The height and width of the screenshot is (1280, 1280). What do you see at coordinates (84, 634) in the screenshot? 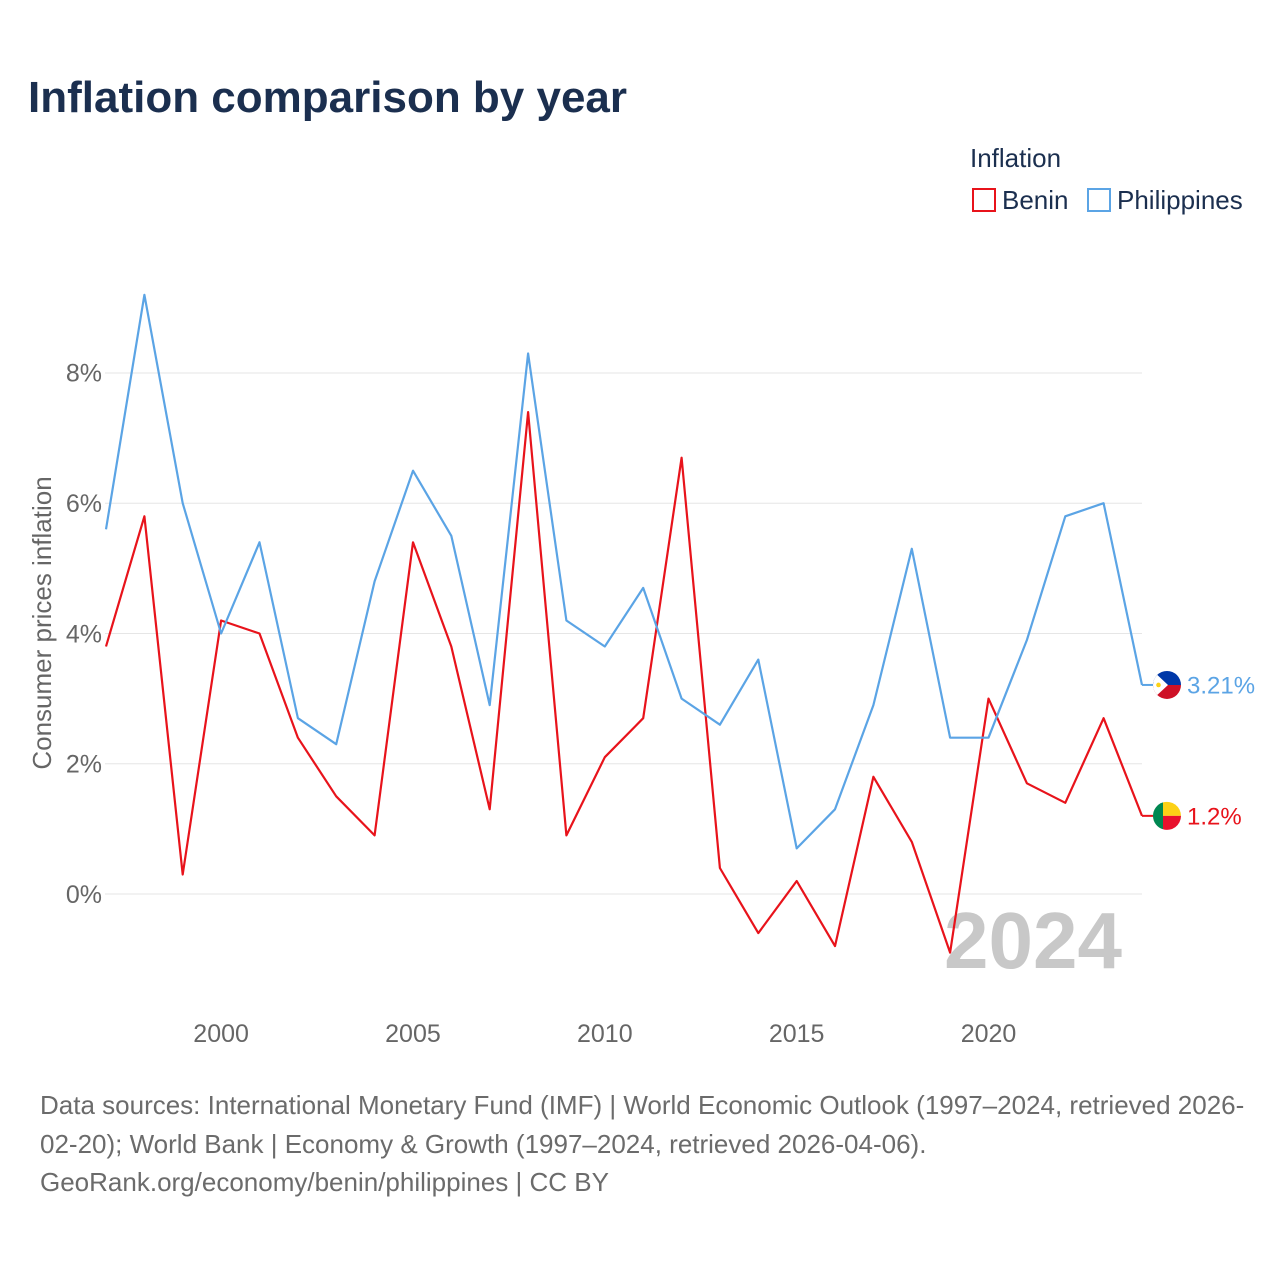
I see `y-tick-label: 4%` at bounding box center [84, 634].